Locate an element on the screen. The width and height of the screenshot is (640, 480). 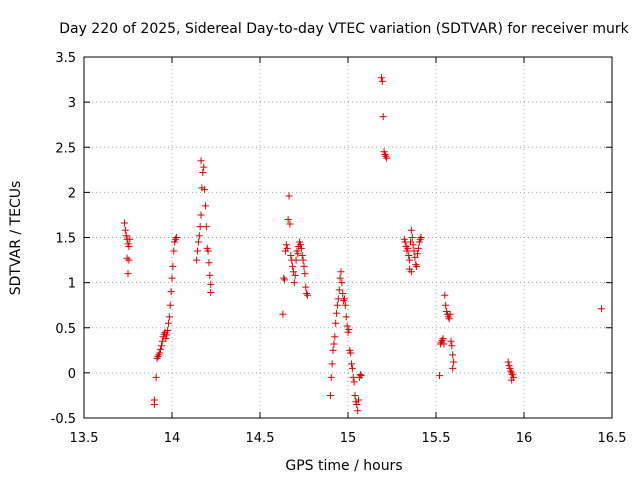
y-tick-labels: -0.5 0 0.5 1 1.5 2 2.5 3 3.5 is located at coordinates (63, 239).